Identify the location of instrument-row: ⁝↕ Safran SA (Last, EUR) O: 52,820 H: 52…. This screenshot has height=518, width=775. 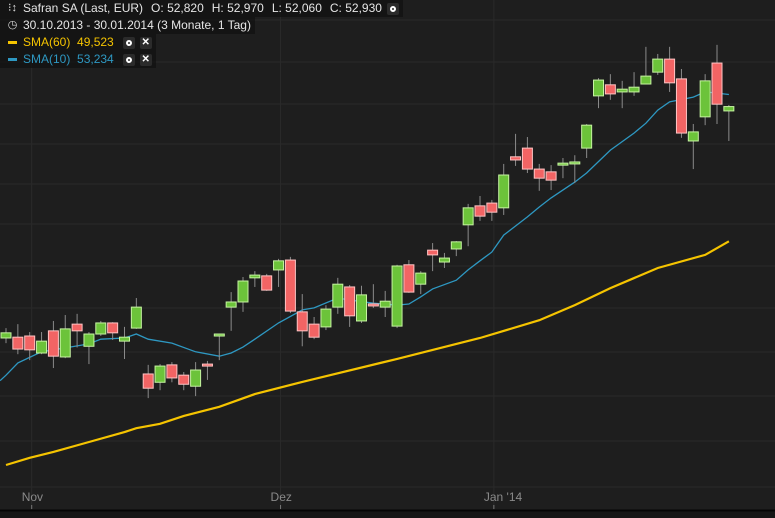
(201, 8).